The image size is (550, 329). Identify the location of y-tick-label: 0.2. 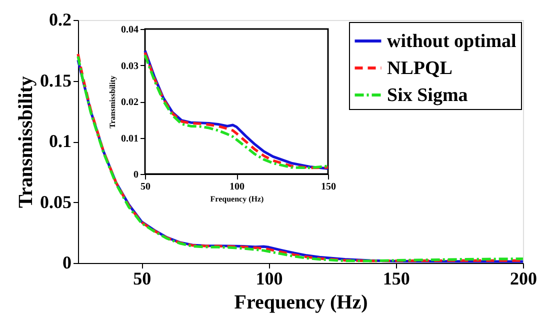
(60, 20).